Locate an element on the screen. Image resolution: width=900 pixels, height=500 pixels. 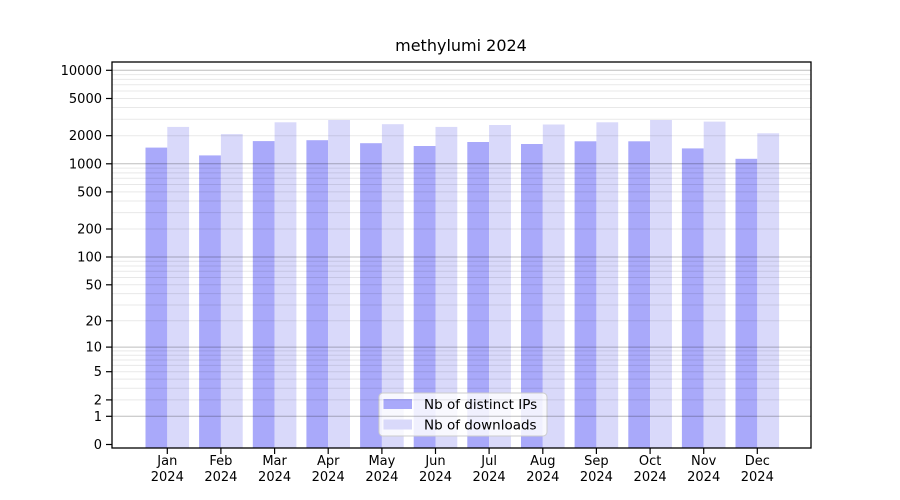
x-tick-label-year-sep: 2024 is located at coordinates (596, 477).